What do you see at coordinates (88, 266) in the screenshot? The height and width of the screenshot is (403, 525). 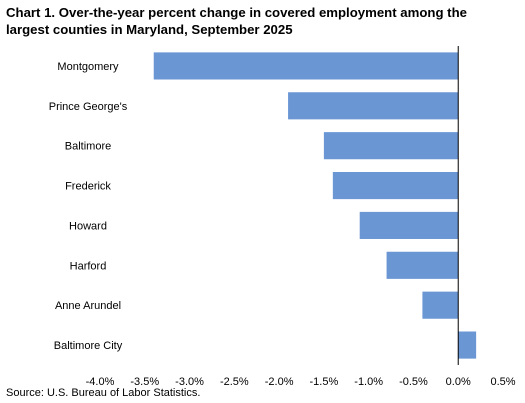 I see `category-label: Harford` at bounding box center [88, 266].